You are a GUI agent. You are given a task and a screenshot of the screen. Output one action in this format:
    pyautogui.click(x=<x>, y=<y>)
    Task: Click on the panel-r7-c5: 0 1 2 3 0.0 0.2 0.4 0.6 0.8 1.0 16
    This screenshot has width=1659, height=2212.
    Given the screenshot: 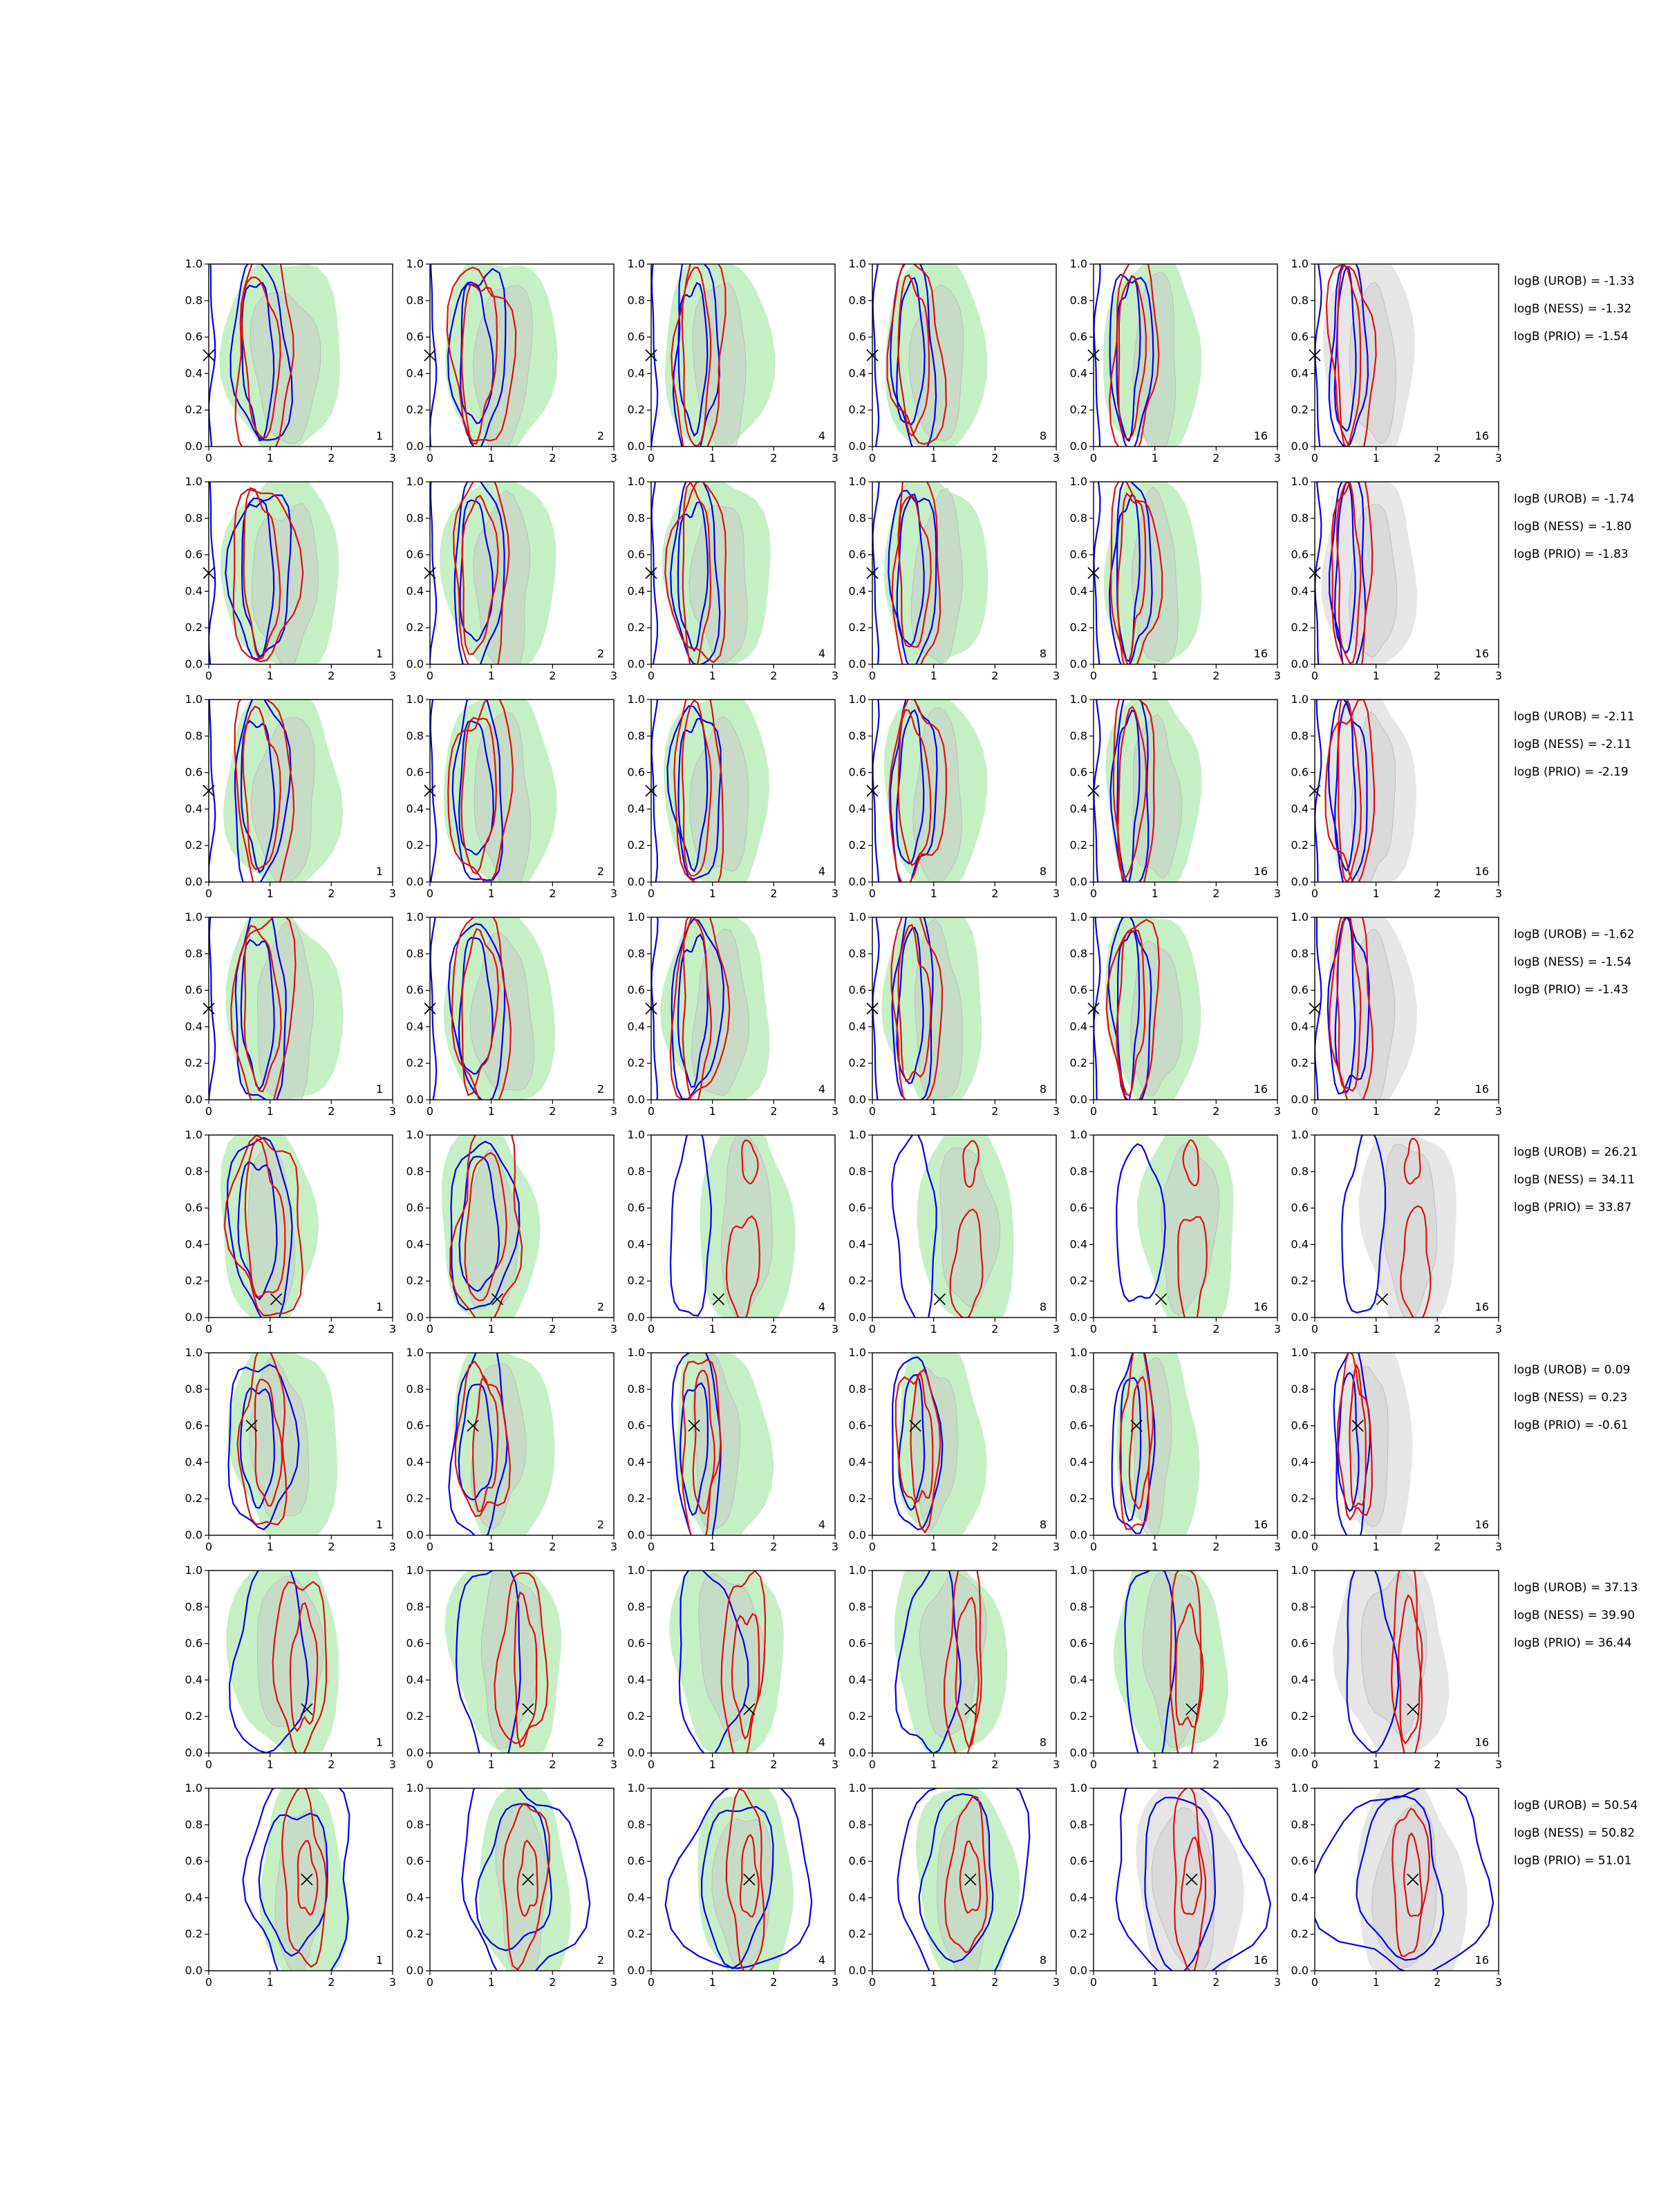 What is the action you would take?
    pyautogui.click(x=1176, y=1667)
    